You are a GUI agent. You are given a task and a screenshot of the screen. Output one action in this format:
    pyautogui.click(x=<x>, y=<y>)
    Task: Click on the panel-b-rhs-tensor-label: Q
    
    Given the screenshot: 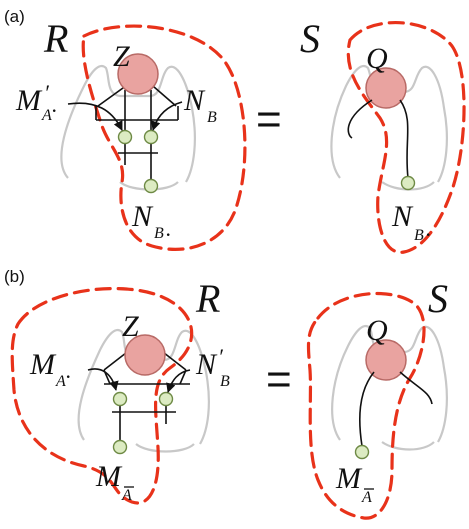 What is the action you would take?
    pyautogui.click(x=377, y=330)
    